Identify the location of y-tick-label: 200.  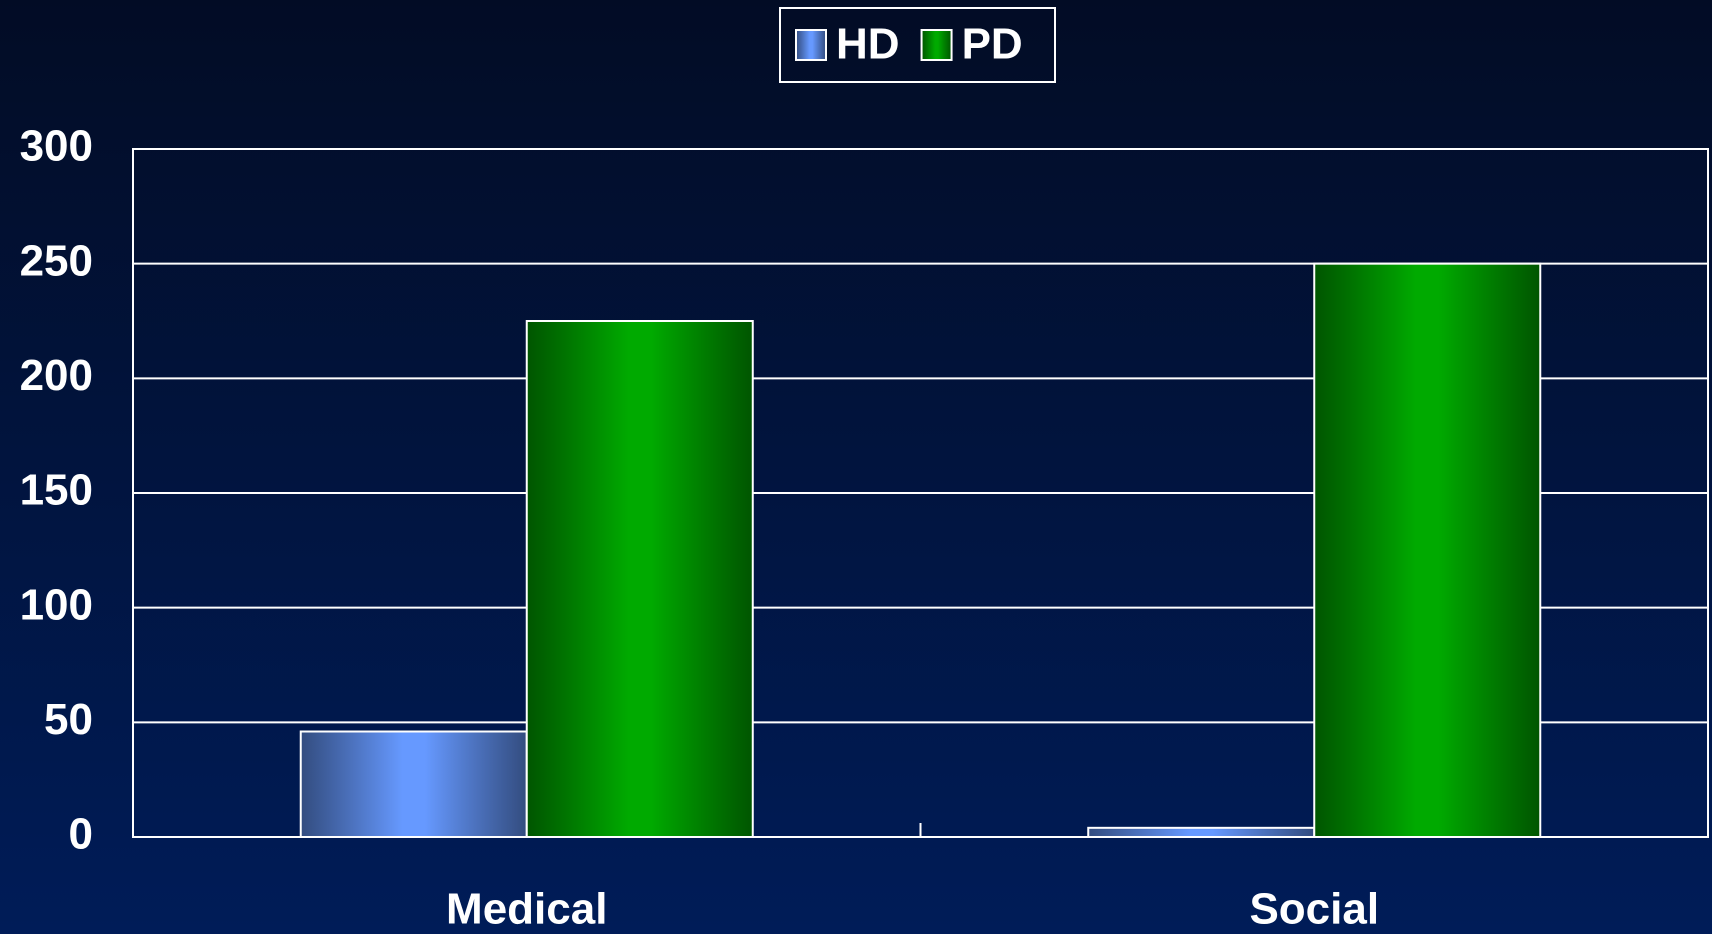
(56, 375).